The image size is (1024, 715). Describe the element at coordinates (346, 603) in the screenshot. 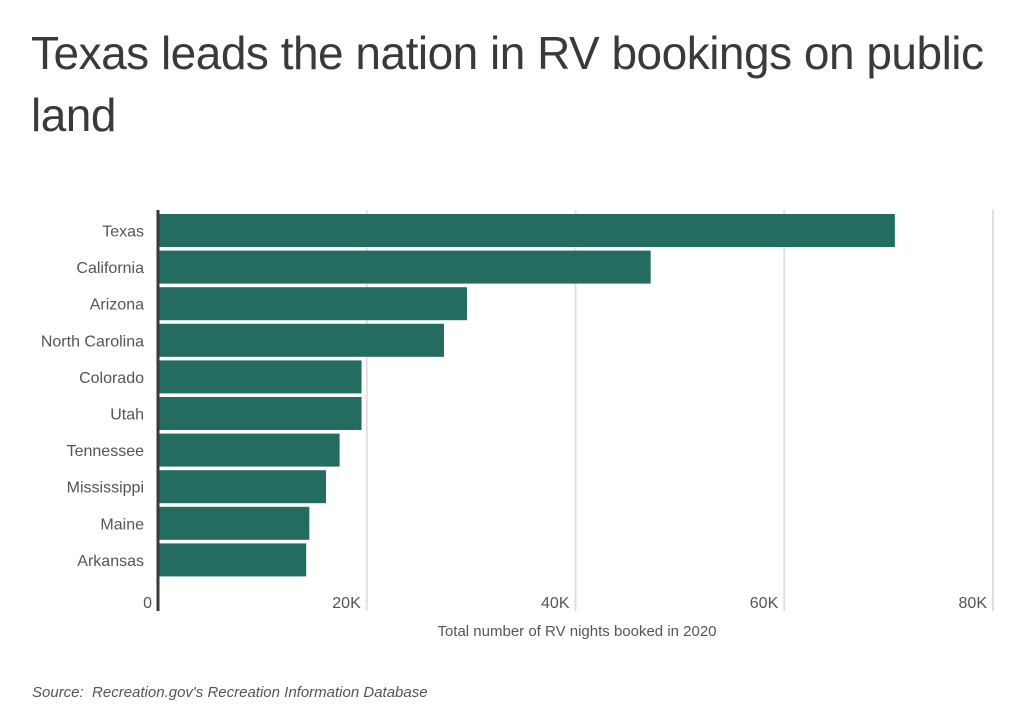

I see `x-tick-label: 20K` at that location.